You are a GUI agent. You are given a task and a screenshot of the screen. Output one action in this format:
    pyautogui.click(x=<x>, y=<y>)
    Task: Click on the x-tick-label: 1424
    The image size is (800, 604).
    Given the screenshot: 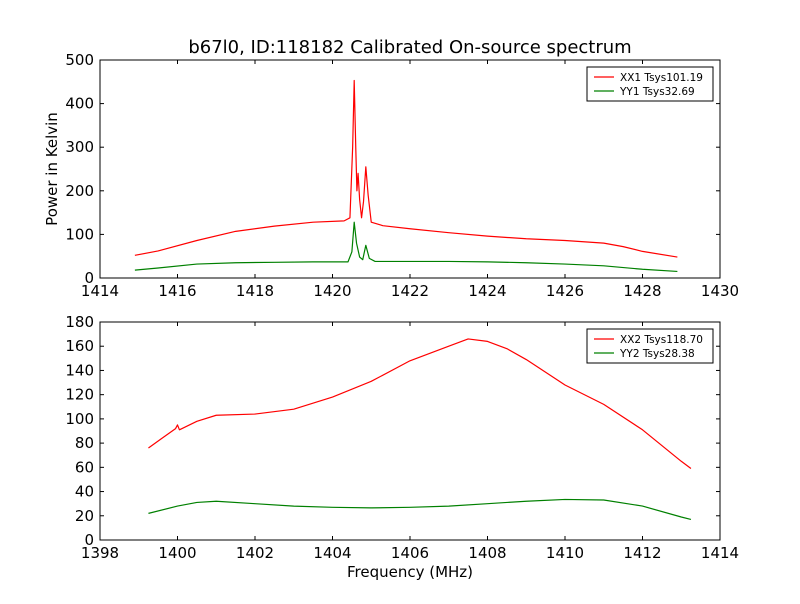 What is the action you would take?
    pyautogui.click(x=487, y=291)
    